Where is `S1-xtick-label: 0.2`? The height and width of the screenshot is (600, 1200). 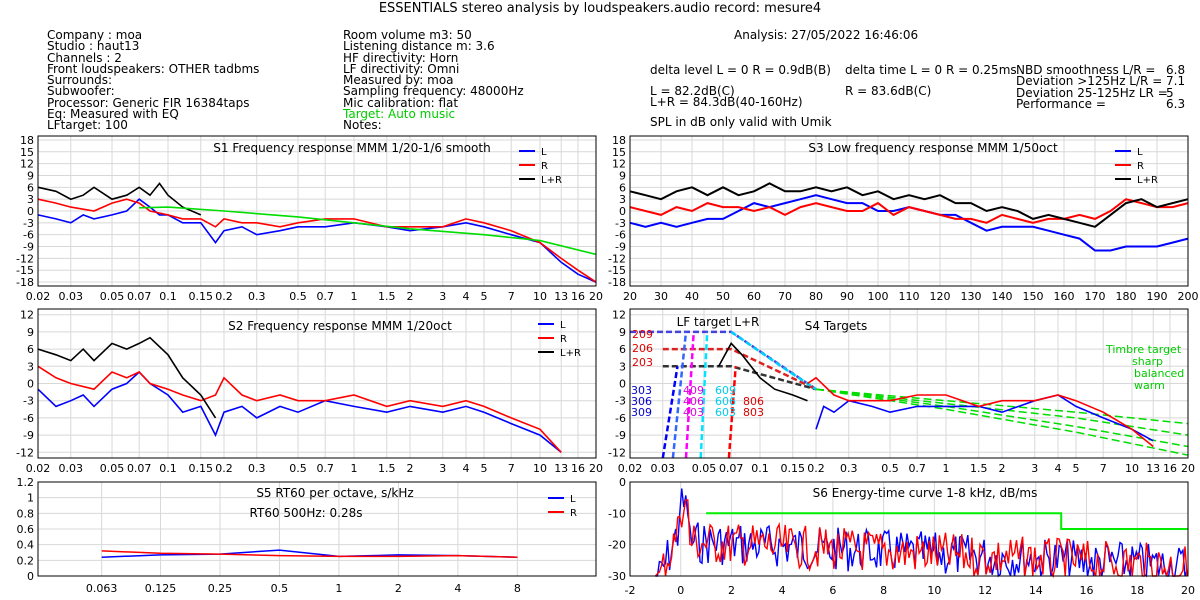
S1-xtick-label: 0.2 is located at coordinates (224, 296).